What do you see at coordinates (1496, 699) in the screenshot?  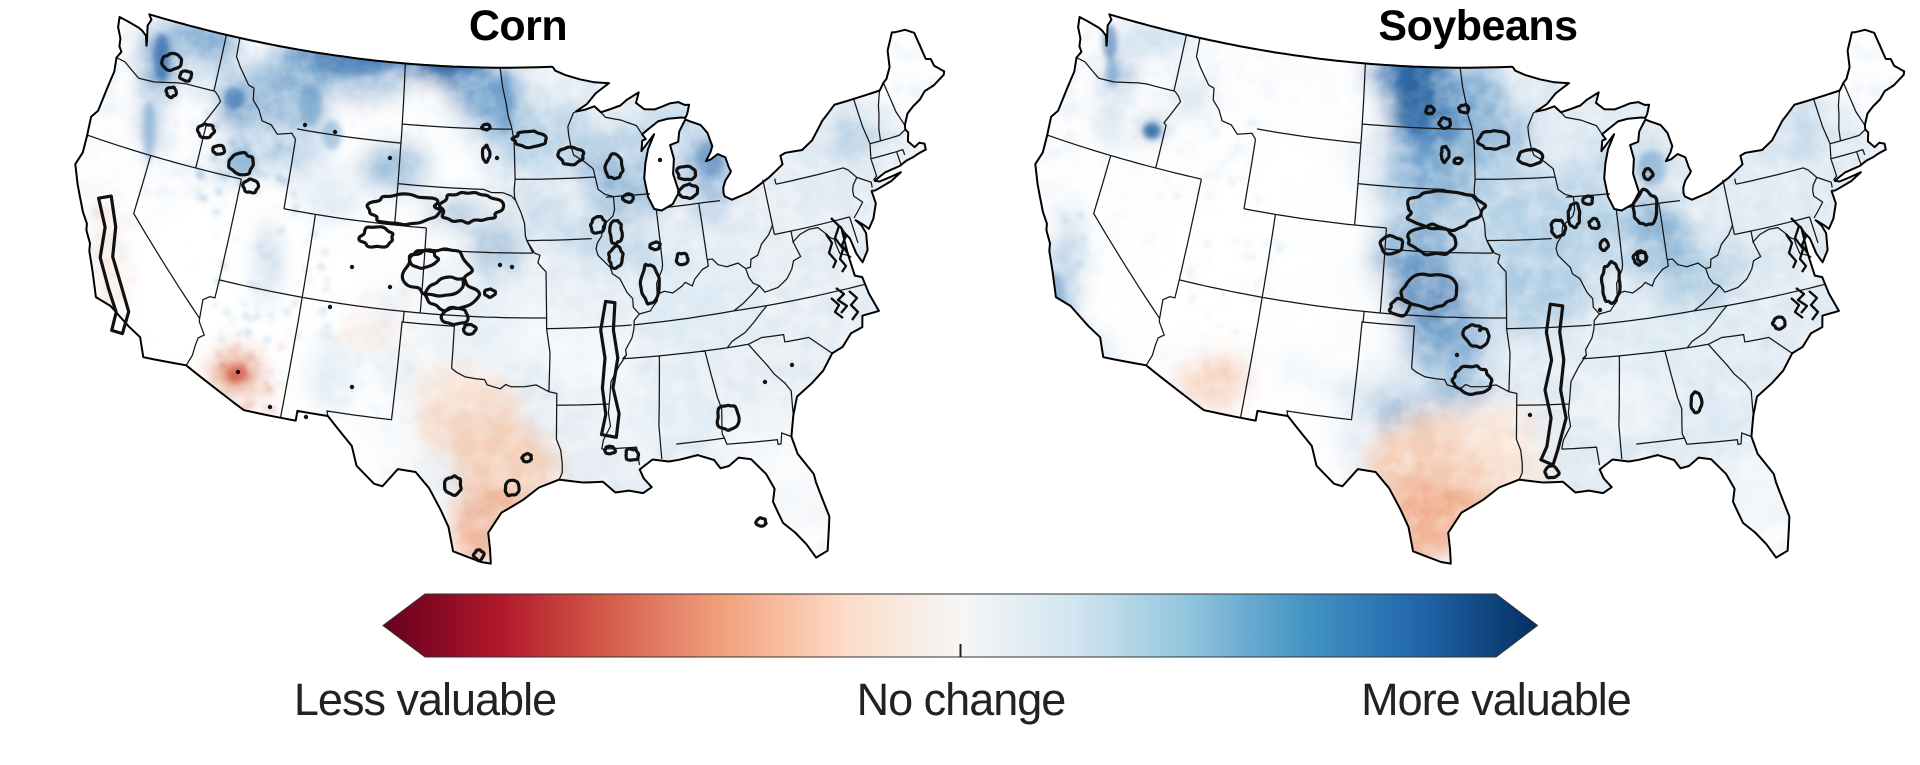 I see `svg-text: More valuable` at bounding box center [1496, 699].